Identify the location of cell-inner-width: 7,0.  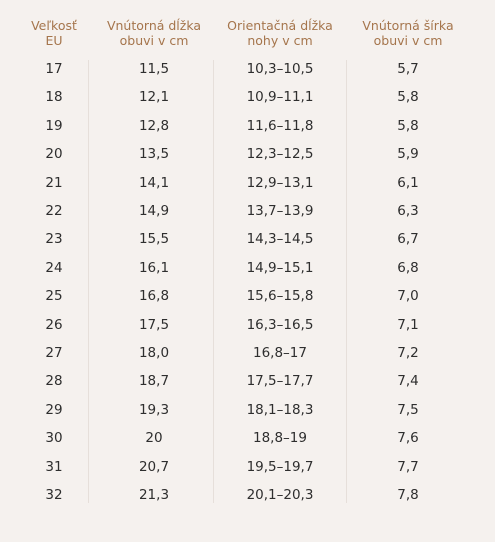
(408, 296).